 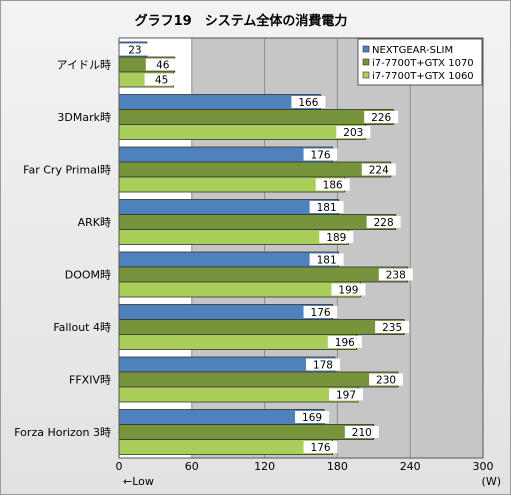 I want to click on chart-title: グラフ19 システム全体の消費電力, so click(x=241, y=21).